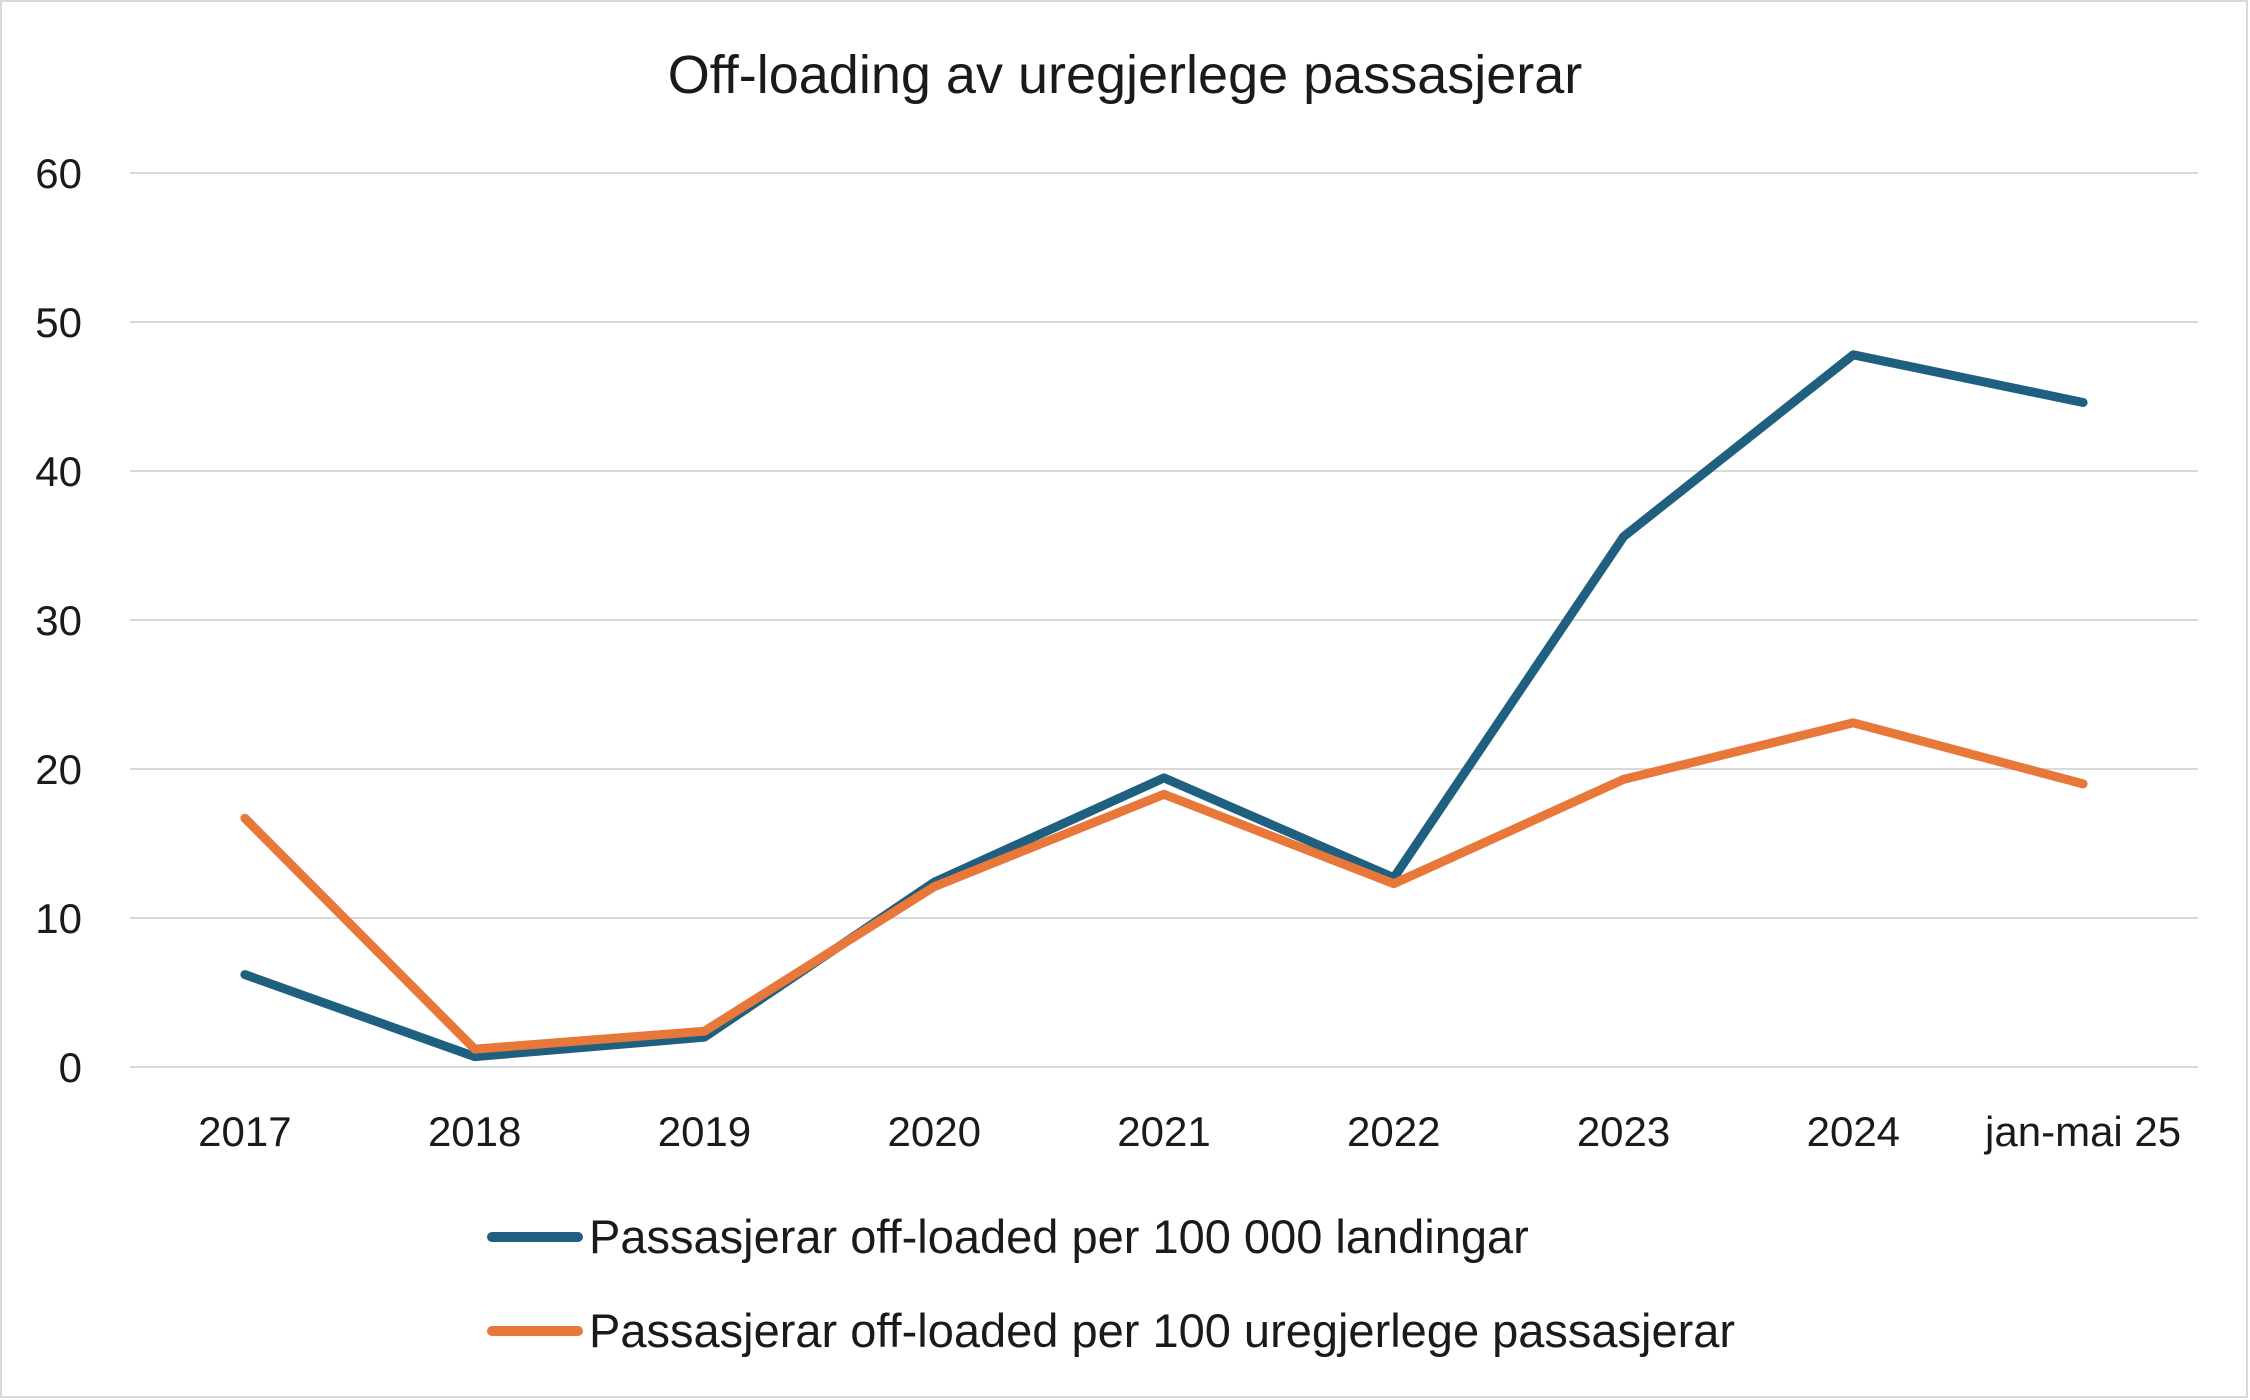 The height and width of the screenshot is (1400, 2250). What do you see at coordinates (1623, 1131) in the screenshot?
I see `x-tick-label: 2023` at bounding box center [1623, 1131].